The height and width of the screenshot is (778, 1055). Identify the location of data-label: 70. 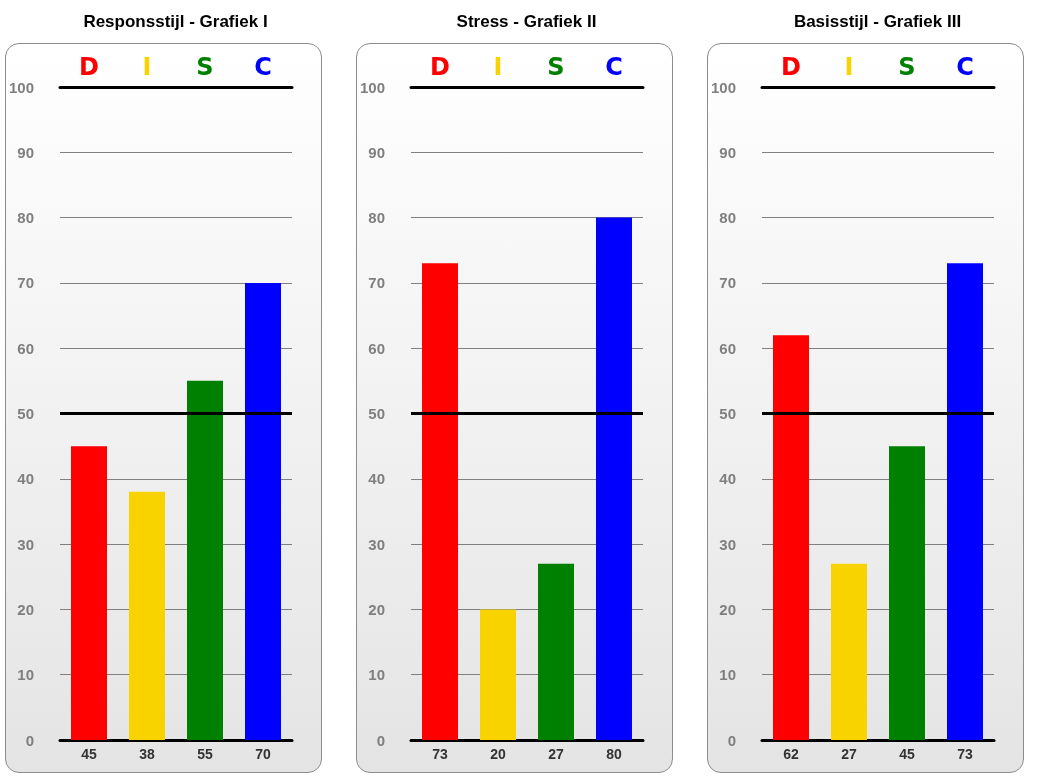
(263, 754).